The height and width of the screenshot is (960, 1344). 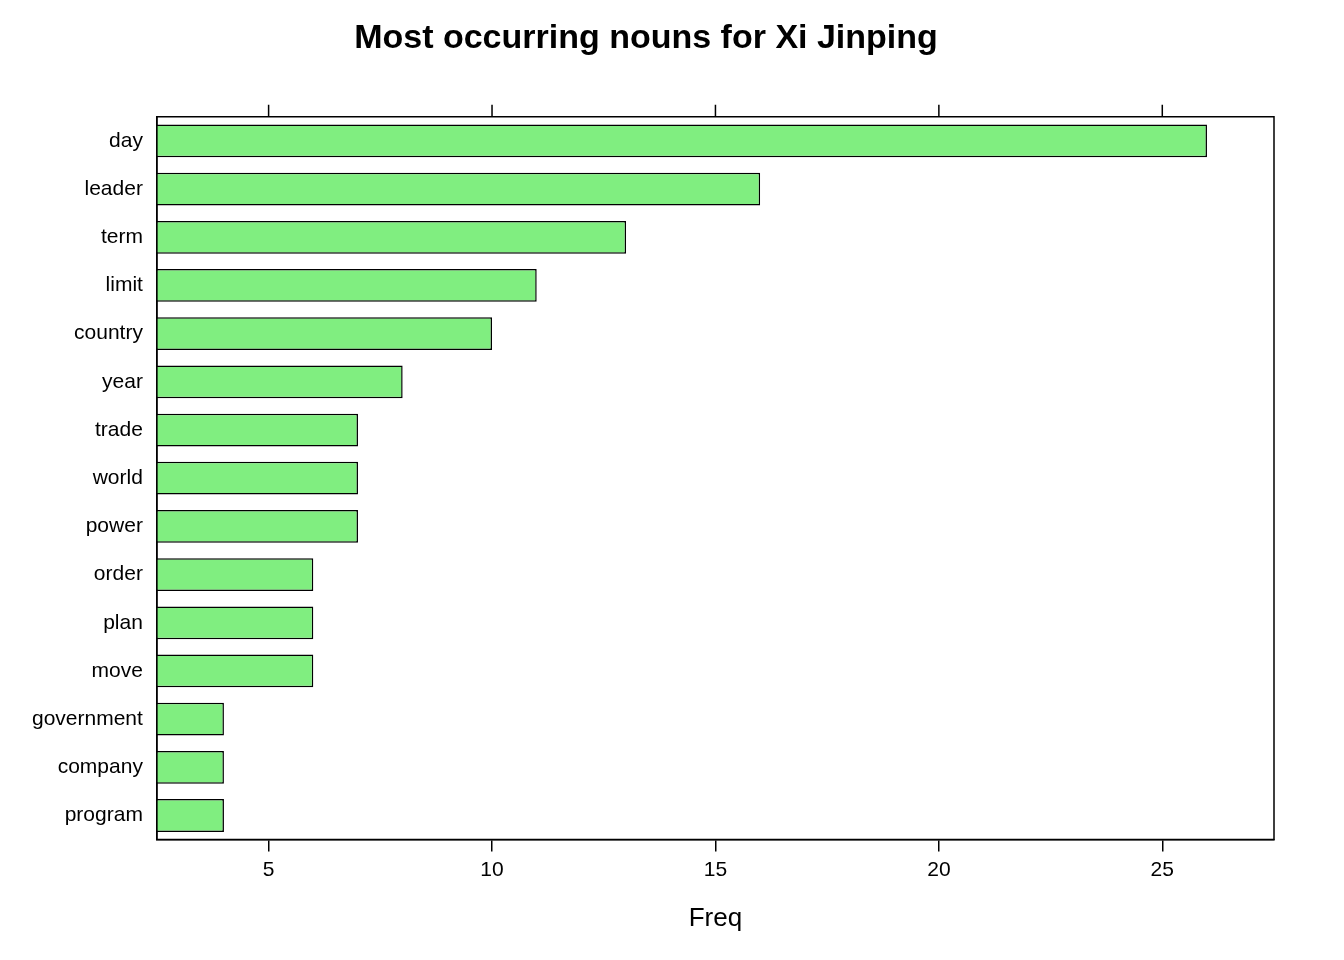 What do you see at coordinates (123, 621) in the screenshot?
I see `y-tick-label: plan` at bounding box center [123, 621].